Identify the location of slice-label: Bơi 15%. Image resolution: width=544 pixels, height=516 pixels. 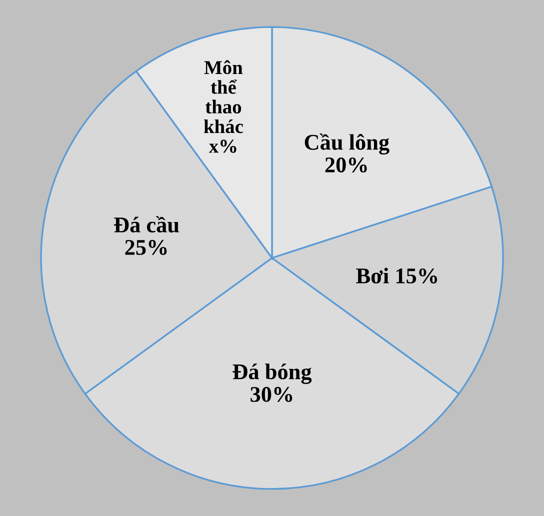
(397, 276).